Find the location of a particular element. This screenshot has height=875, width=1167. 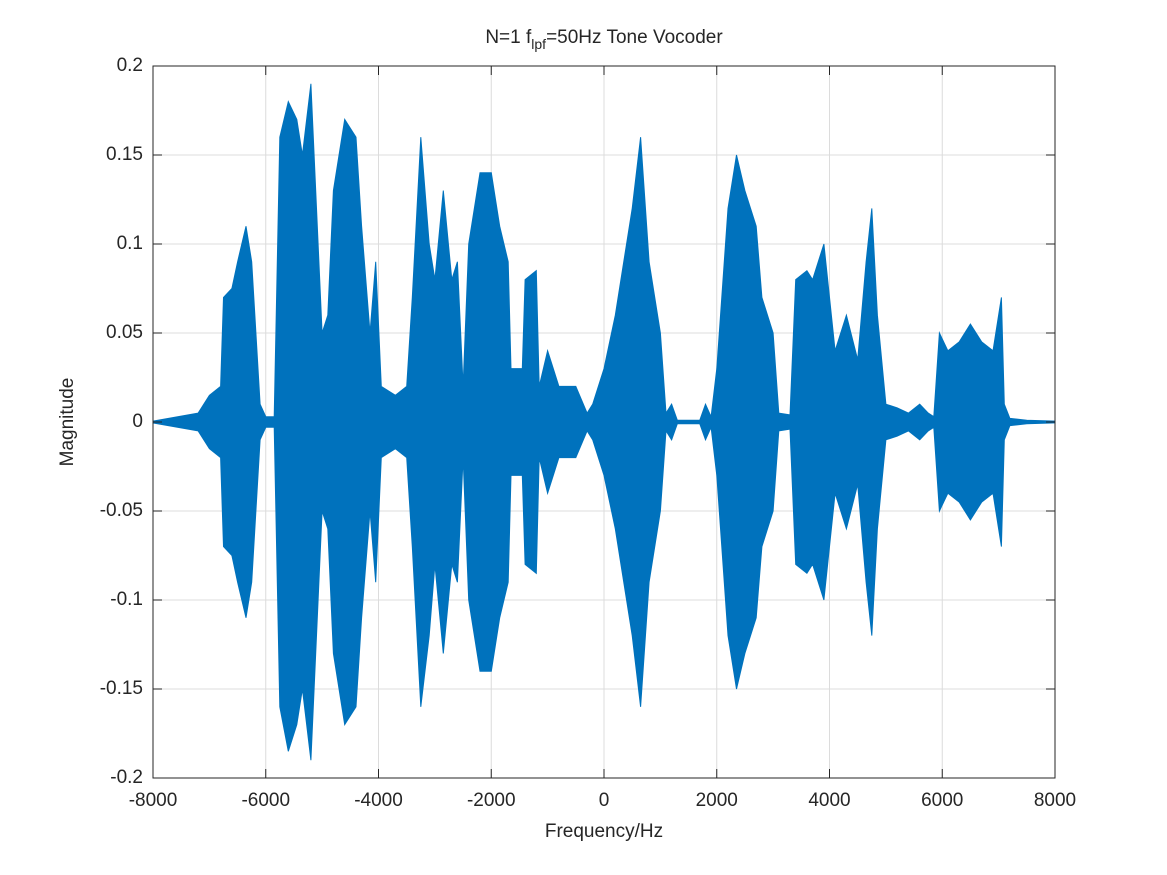

y-axis-label: Magnitude is located at coordinates (67, 422).